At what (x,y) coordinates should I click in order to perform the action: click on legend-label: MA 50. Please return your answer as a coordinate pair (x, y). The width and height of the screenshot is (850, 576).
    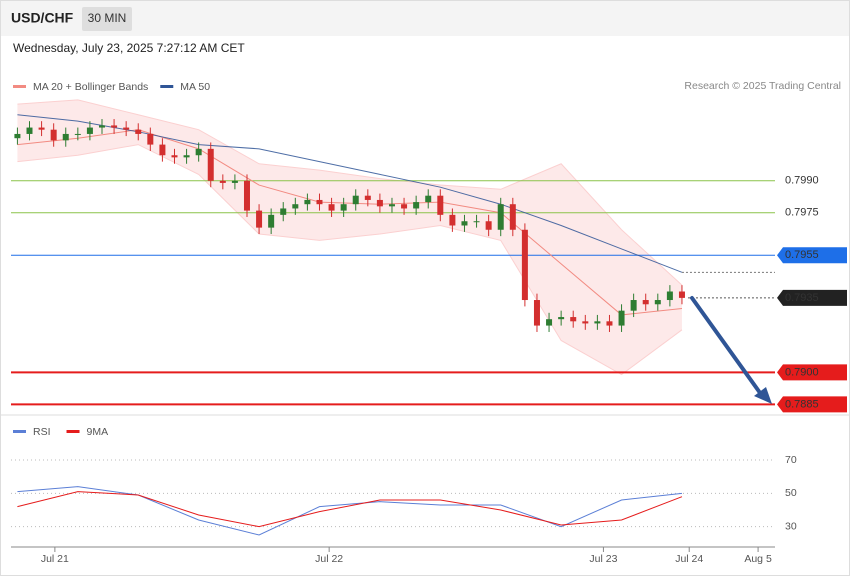
    Looking at the image, I should click on (195, 87).